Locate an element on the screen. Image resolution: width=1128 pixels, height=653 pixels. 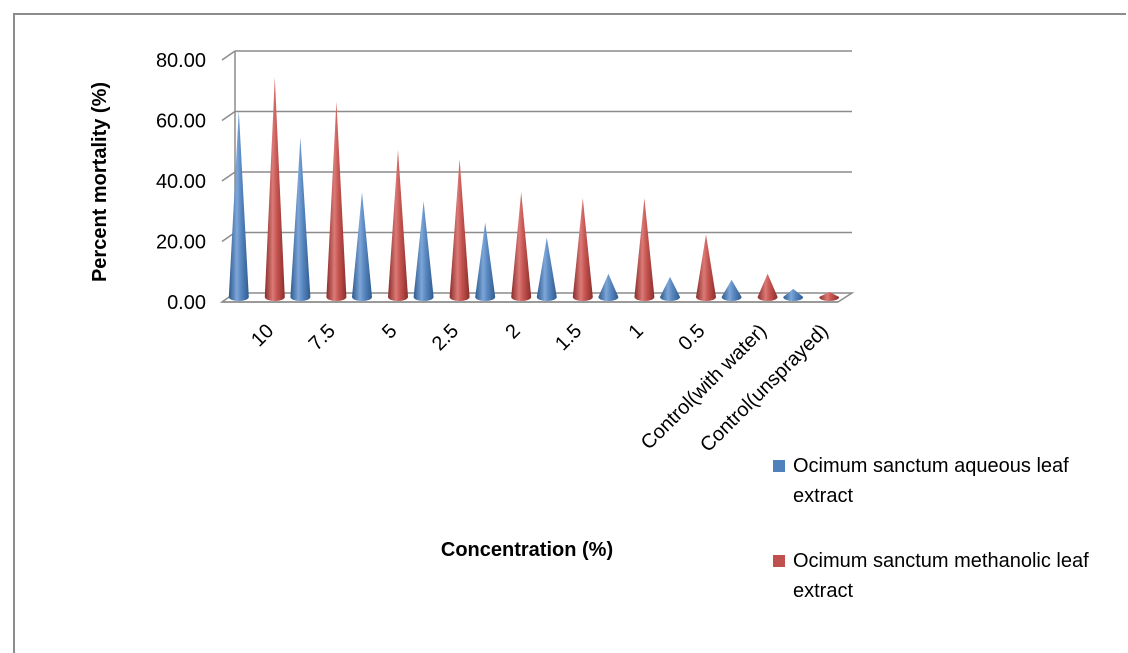
legend-item-aqueous: Ocimum sanctum aqueous leaf extract is located at coordinates (945, 481).